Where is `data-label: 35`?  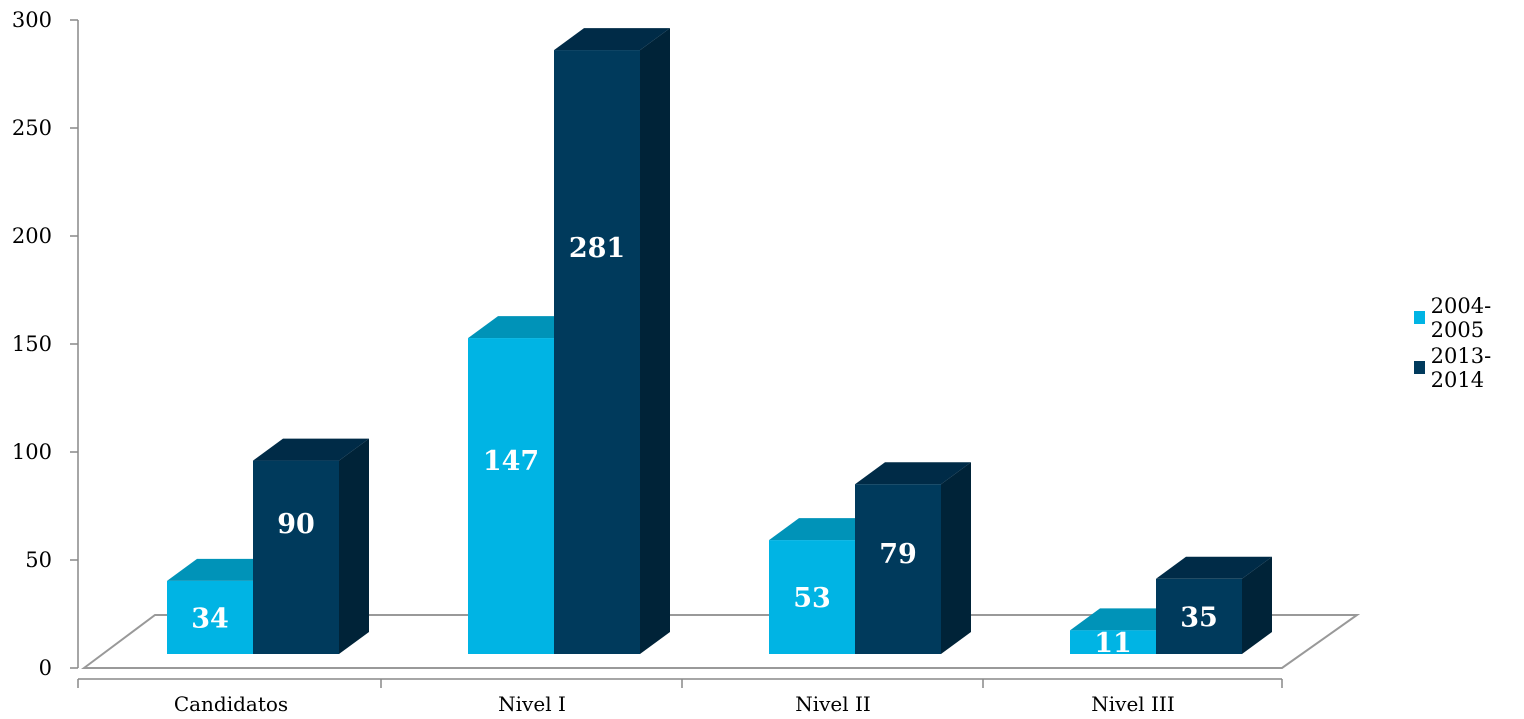
data-label: 35 is located at coordinates (1199, 617).